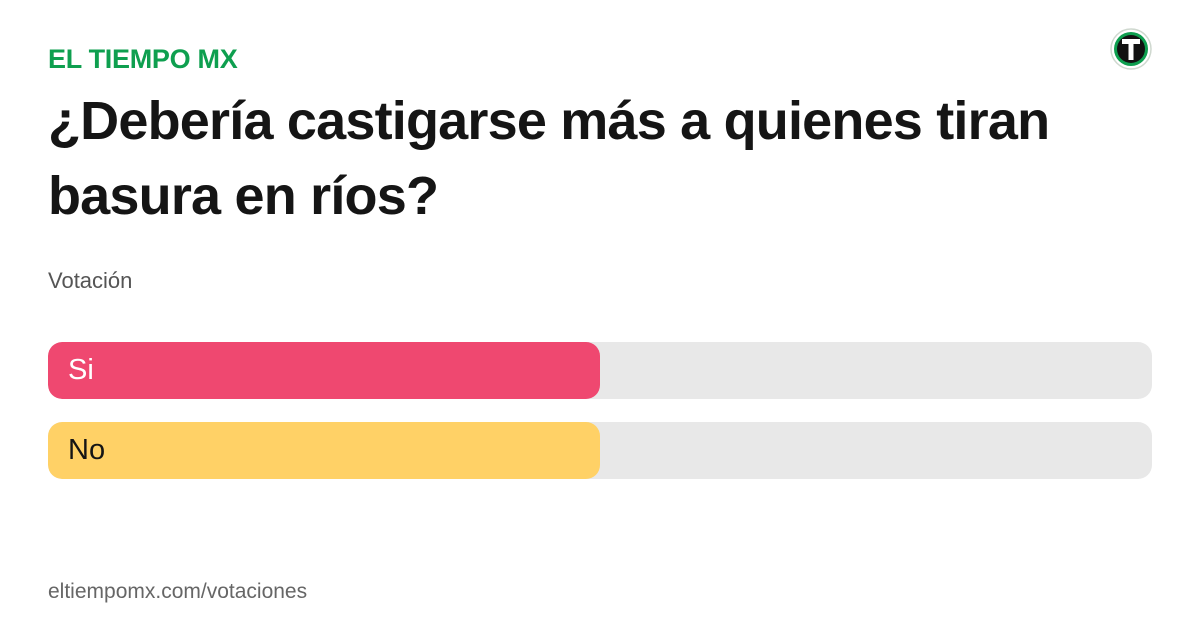 This screenshot has width=1200, height=630. Describe the element at coordinates (87, 450) in the screenshot. I see `option-label: No` at that location.